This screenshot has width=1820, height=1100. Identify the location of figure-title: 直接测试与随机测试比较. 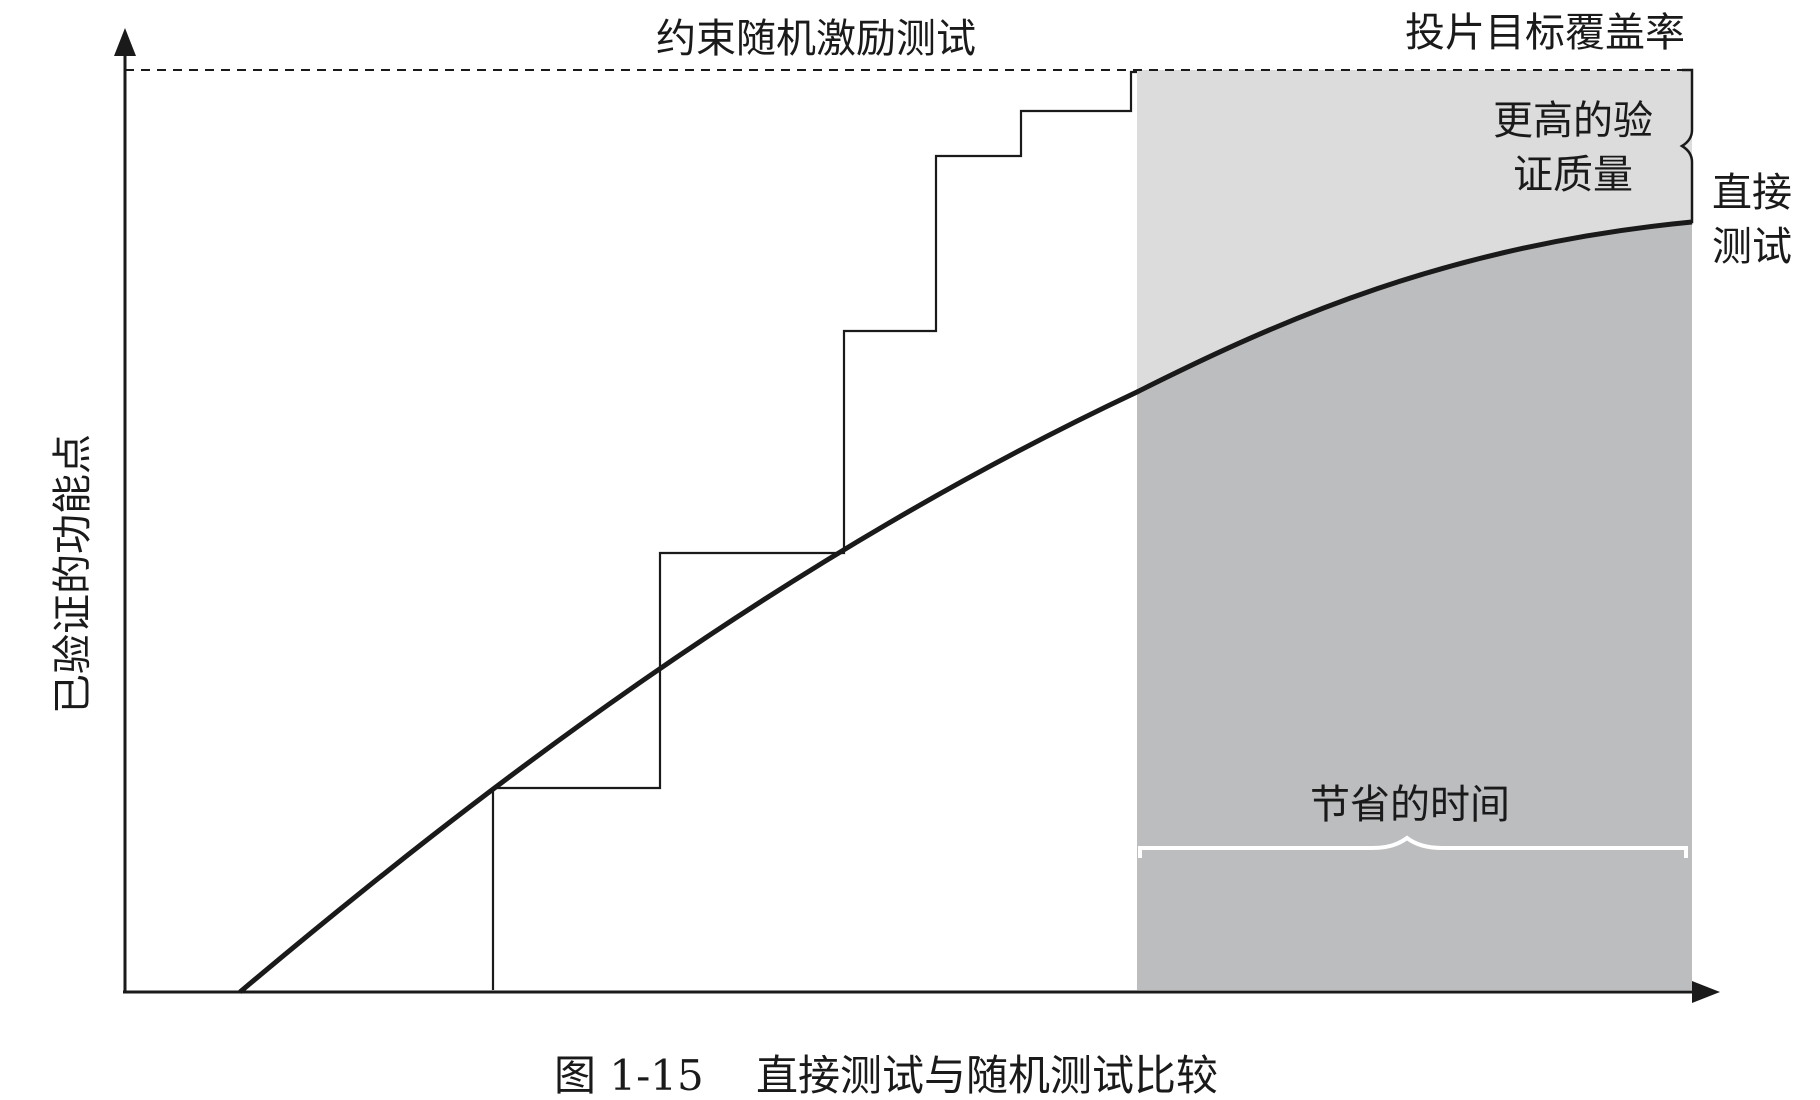
(987, 1075).